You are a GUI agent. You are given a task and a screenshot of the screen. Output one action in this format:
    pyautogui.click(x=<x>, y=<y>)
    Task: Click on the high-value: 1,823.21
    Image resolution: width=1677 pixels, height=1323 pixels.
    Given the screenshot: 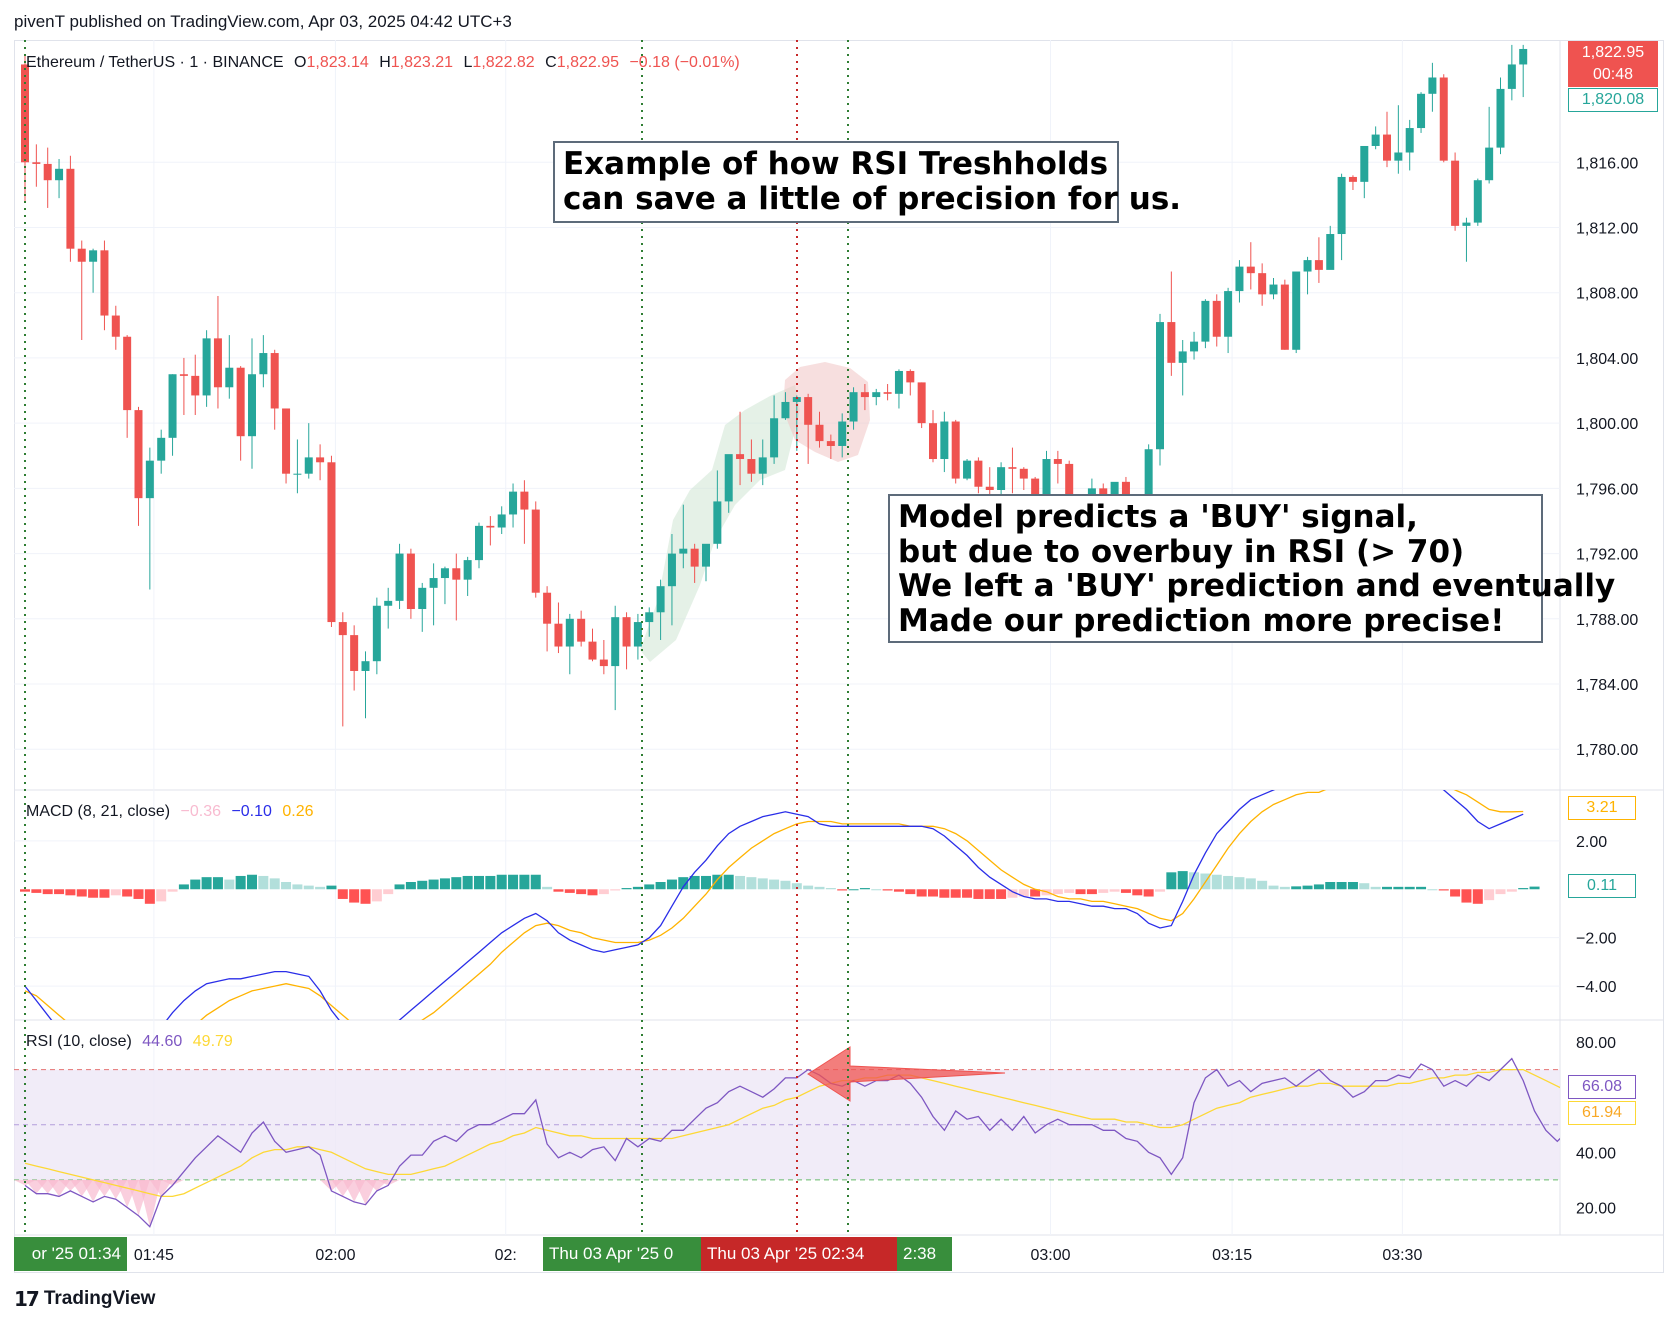 What is the action you would take?
    pyautogui.click(x=422, y=62)
    